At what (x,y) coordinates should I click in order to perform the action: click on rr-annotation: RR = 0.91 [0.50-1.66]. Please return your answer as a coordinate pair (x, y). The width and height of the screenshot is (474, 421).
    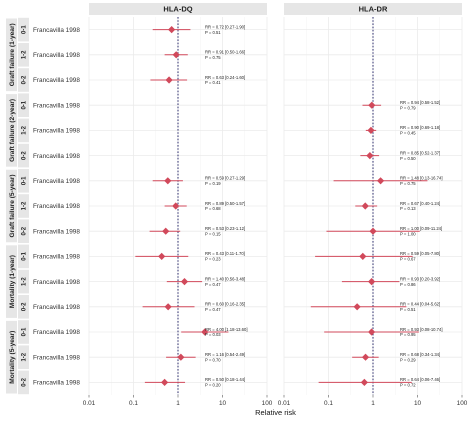
    Looking at the image, I should click on (225, 52).